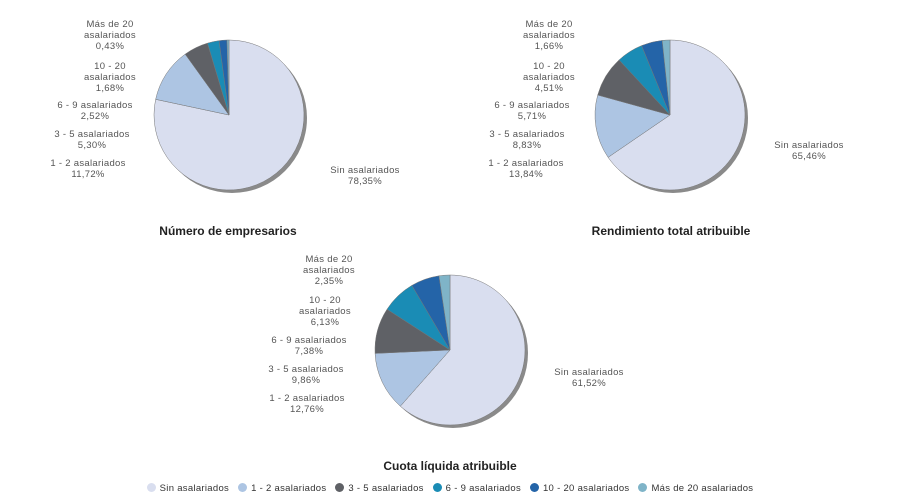  I want to click on label-mas20: Más de 20 asalariados 1,66%, so click(549, 35).